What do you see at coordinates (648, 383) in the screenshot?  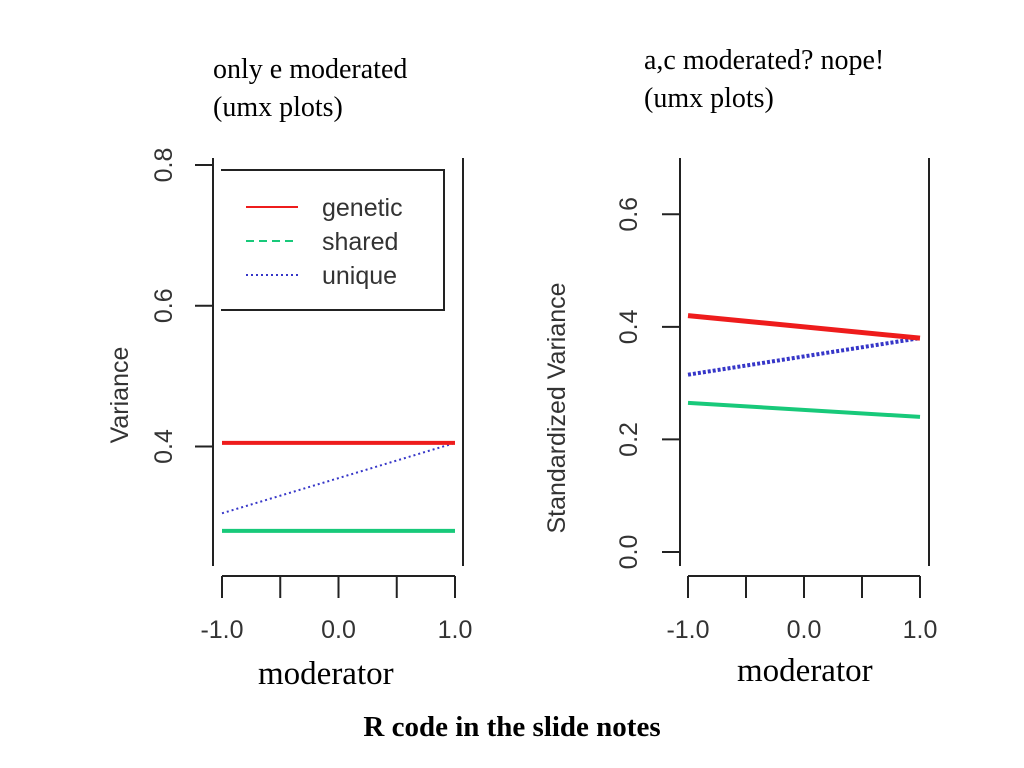 I see `y-axis: 0.0 0.2 0.4 0.6` at bounding box center [648, 383].